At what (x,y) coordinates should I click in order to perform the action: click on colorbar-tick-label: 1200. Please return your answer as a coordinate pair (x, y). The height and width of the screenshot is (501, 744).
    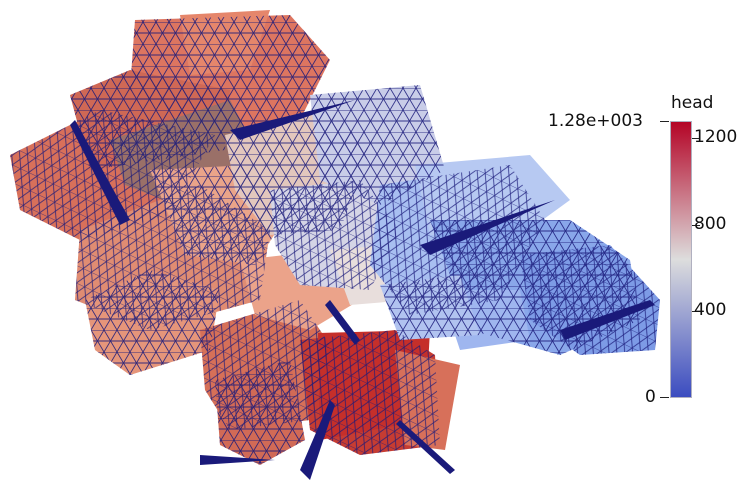
    Looking at the image, I should click on (716, 137).